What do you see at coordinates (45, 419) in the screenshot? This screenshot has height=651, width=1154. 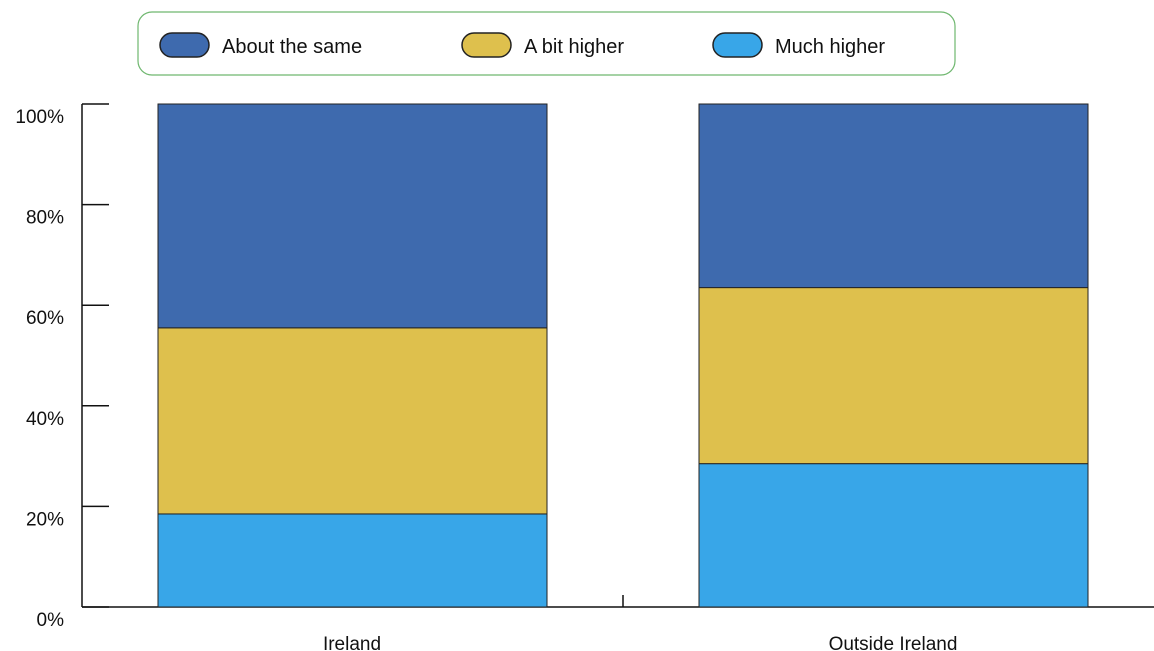 I see `y-tick-label: 40%` at bounding box center [45, 419].